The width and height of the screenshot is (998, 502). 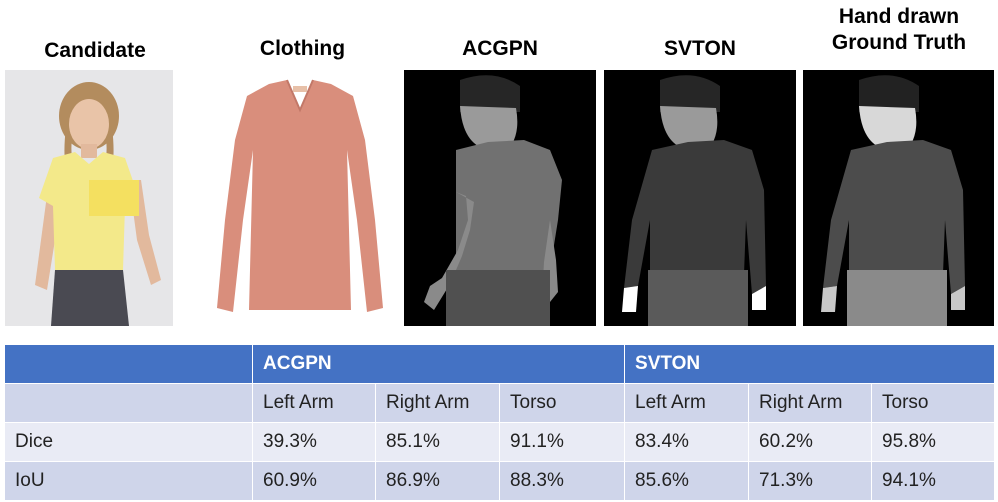 I want to click on acgpn-label: ACGPN, so click(x=500, y=48).